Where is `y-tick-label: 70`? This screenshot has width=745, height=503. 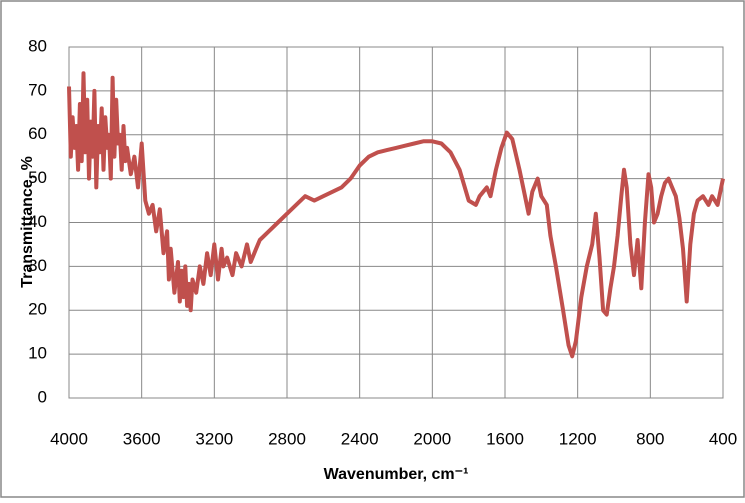 y-tick-label: 70 is located at coordinates (37, 89).